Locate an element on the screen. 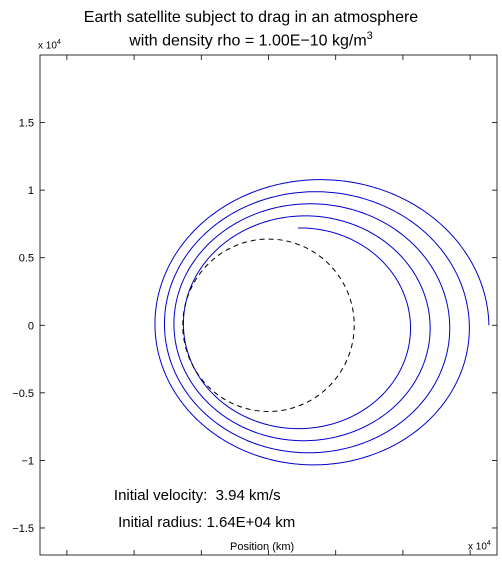 Image resolution: width=502 pixels, height=562 pixels. y-axis-multiplier-base: x 10 is located at coordinates (47, 46).